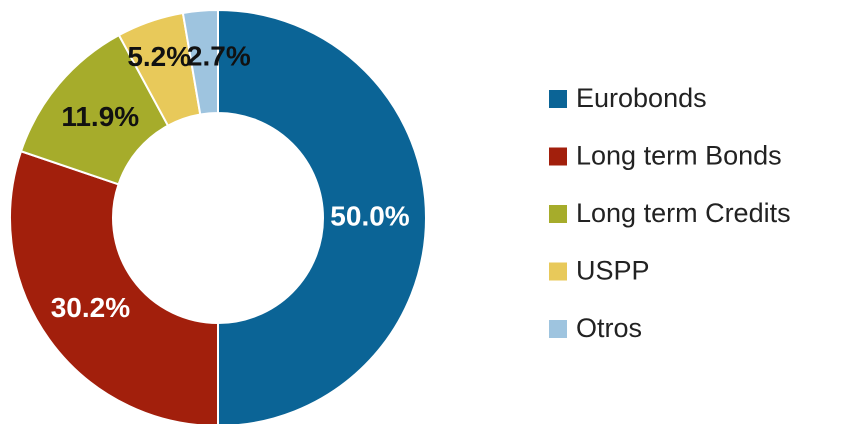  I want to click on donut-slice, so click(200, 62).